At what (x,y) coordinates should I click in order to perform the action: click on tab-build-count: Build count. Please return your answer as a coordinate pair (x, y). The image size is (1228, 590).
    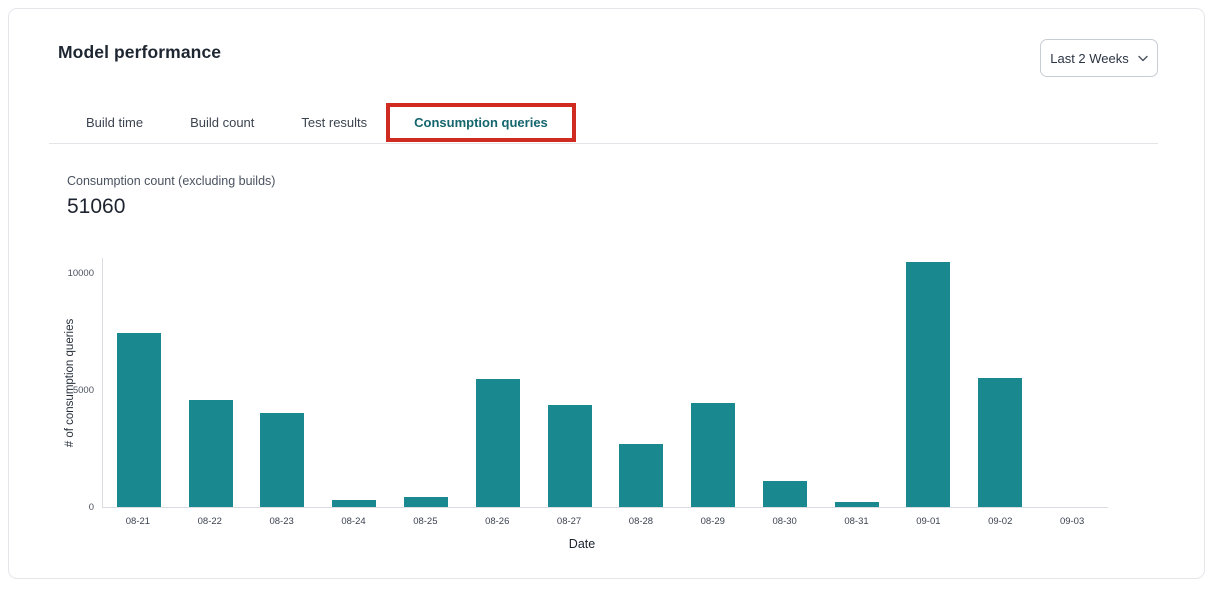
    Looking at the image, I should click on (222, 122).